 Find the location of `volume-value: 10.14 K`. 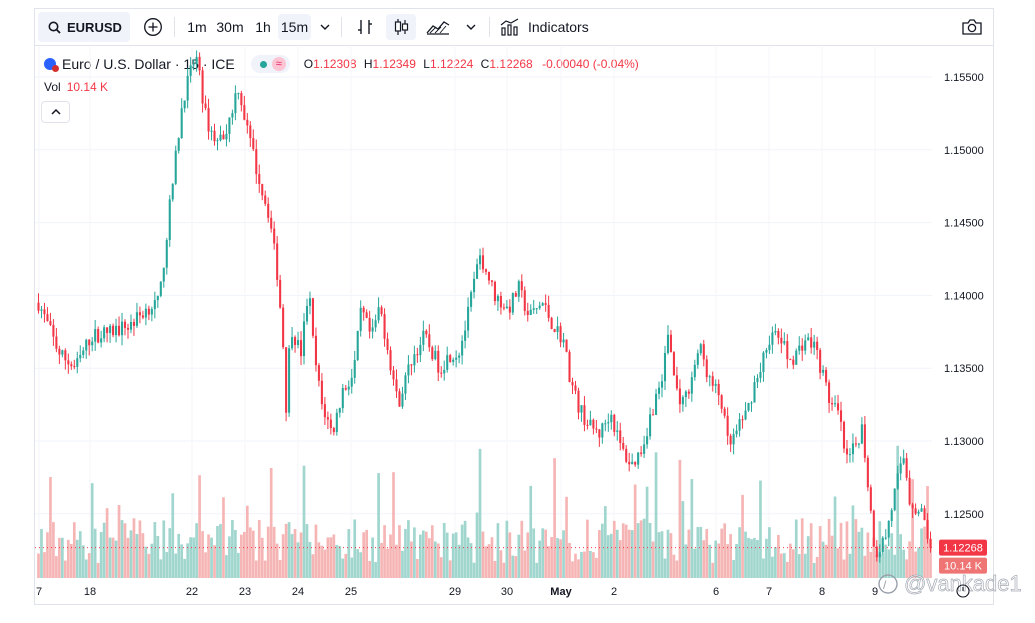

volume-value: 10.14 K is located at coordinates (87, 87).